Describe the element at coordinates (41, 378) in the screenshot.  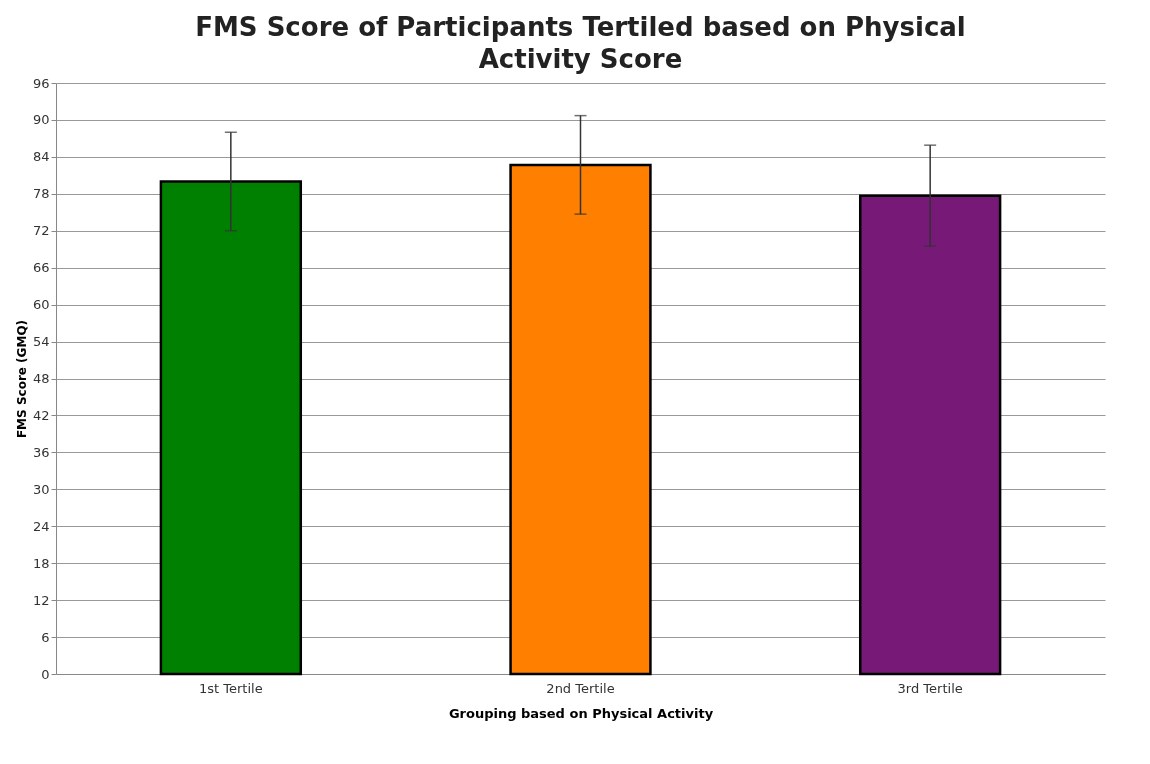
I see `y-tick-label: 48` at that location.